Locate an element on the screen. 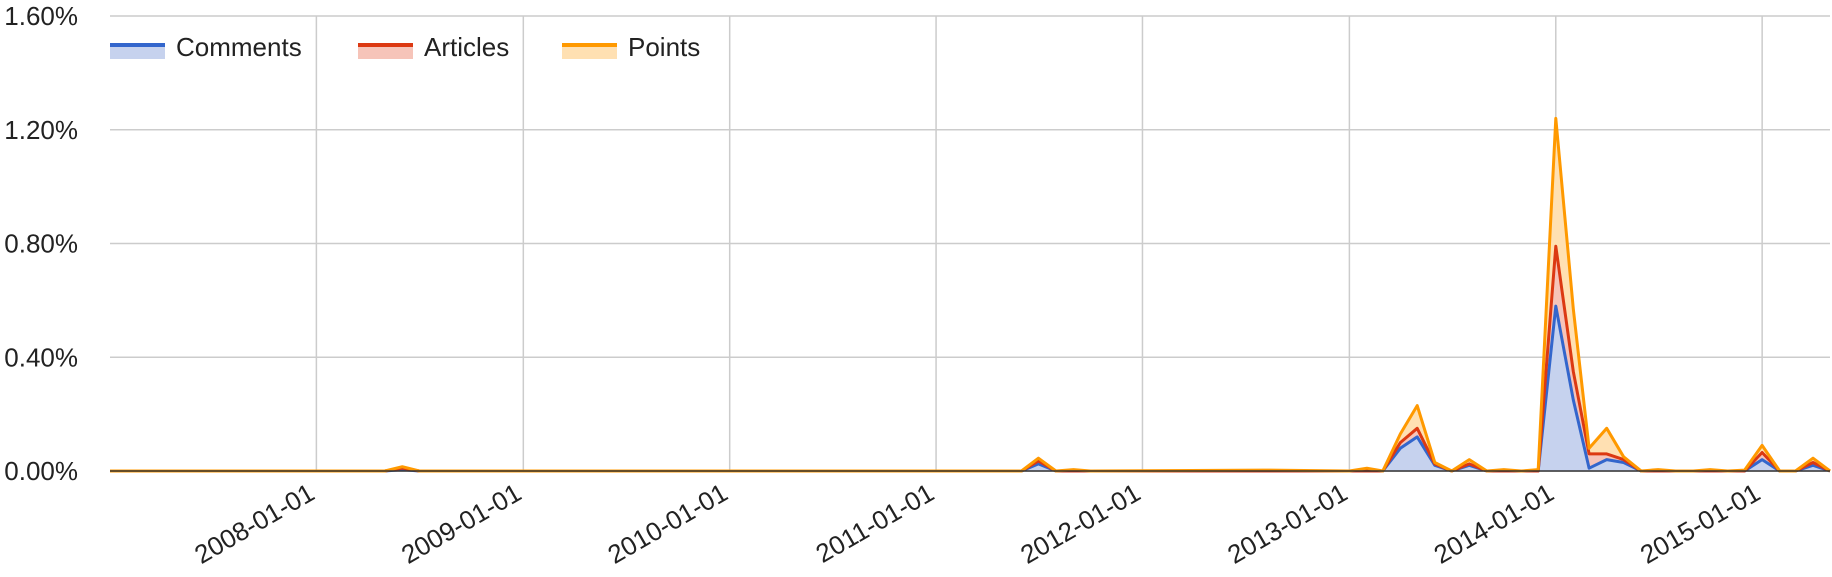 This screenshot has width=1832, height=577. x-tick-label: 2011-01-01 is located at coordinates (875, 523).